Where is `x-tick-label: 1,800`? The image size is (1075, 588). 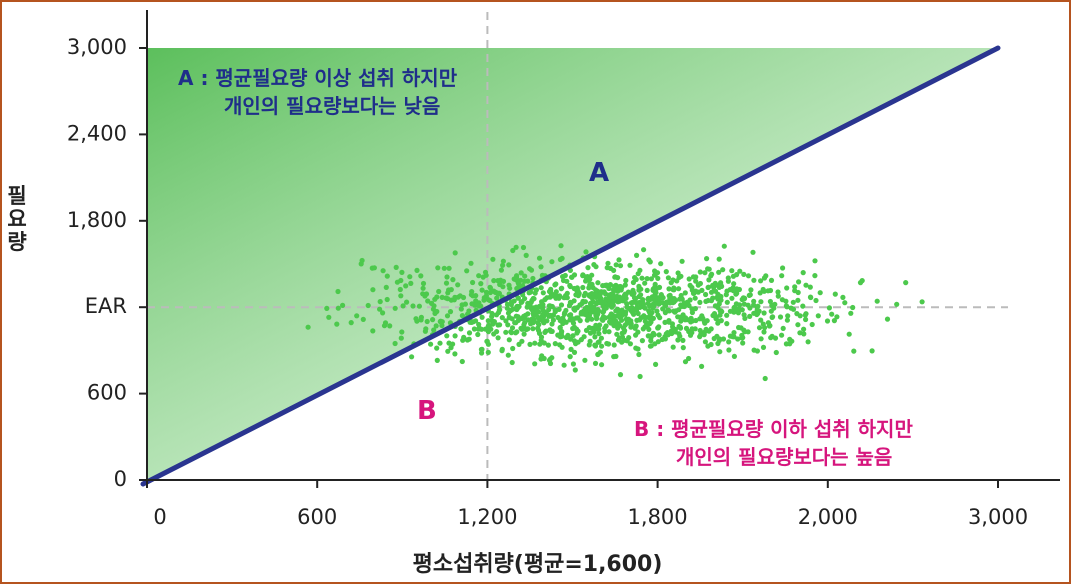 x-tick-label: 1,800 is located at coordinates (658, 517).